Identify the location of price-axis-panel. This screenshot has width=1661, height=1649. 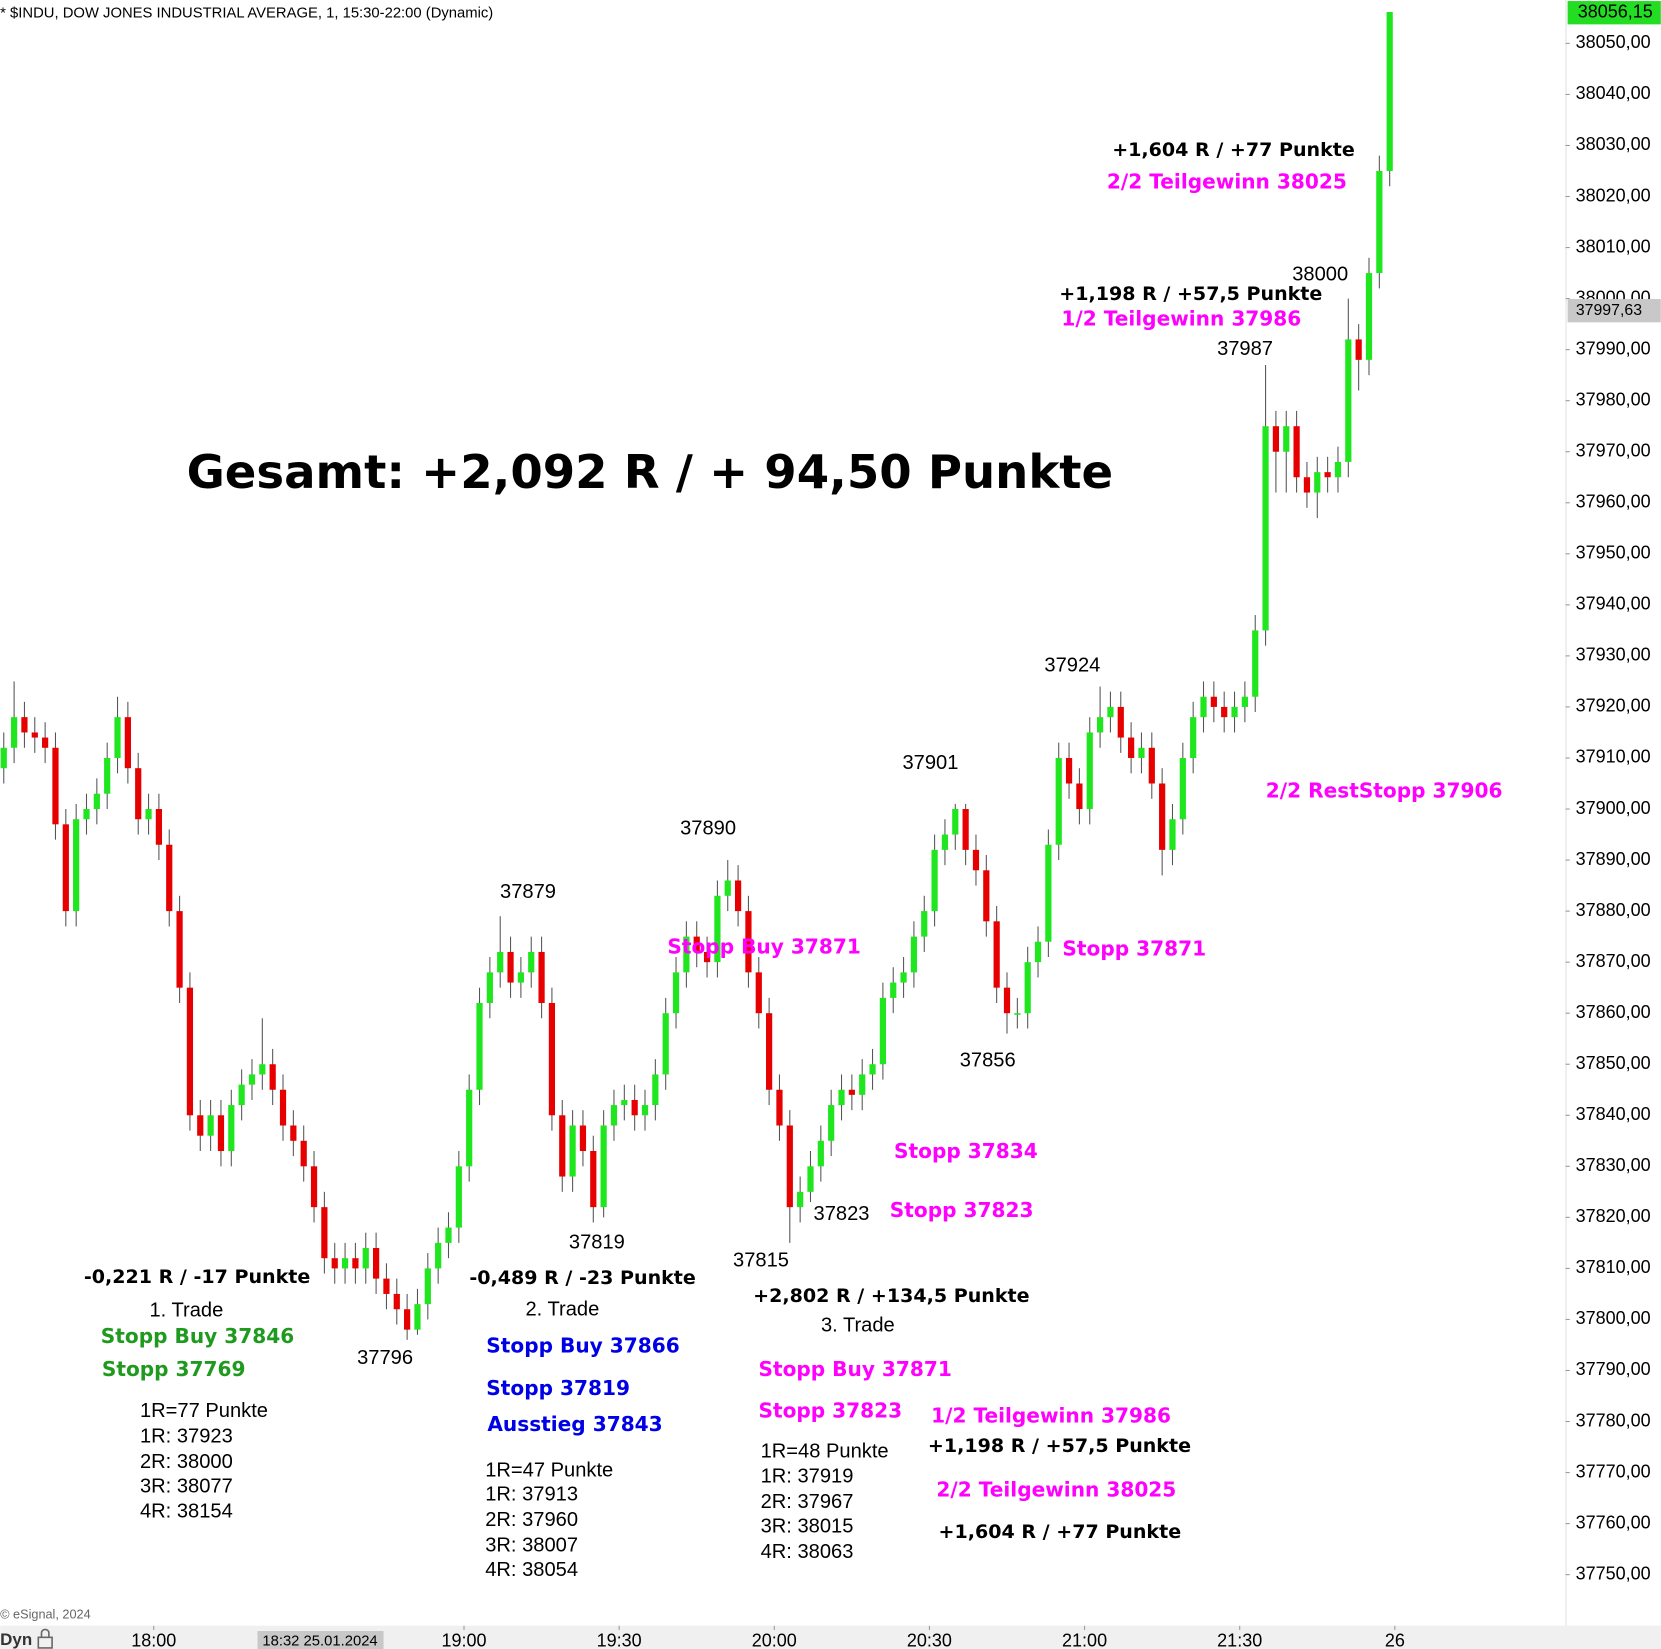
(1613, 813).